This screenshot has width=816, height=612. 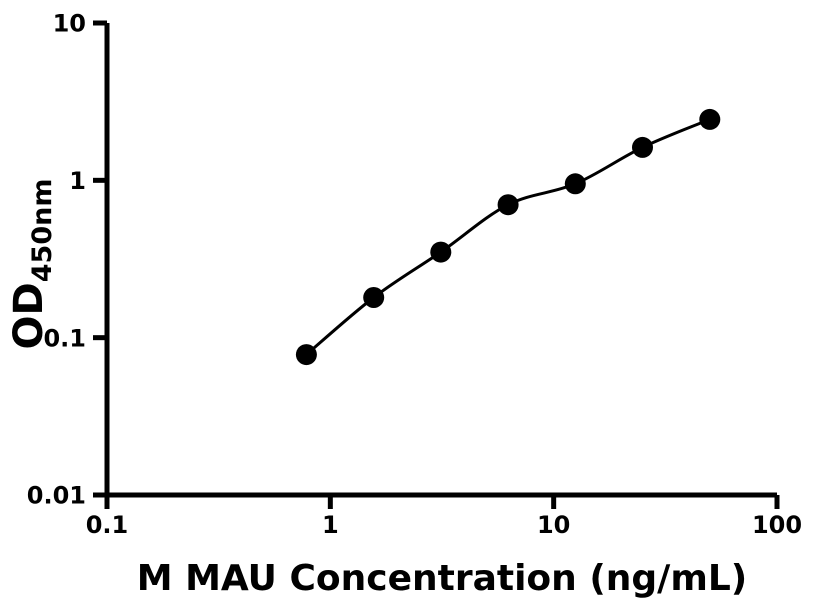 I want to click on y-tick-label: 1, so click(x=77, y=181).